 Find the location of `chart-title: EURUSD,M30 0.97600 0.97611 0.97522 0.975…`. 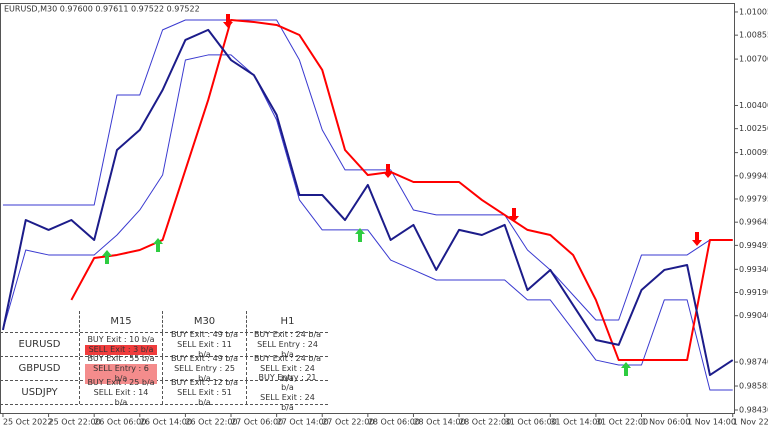

chart-title: EURUSD,M30 0.97600 0.97611 0.97522 0.975… is located at coordinates (102, 9).